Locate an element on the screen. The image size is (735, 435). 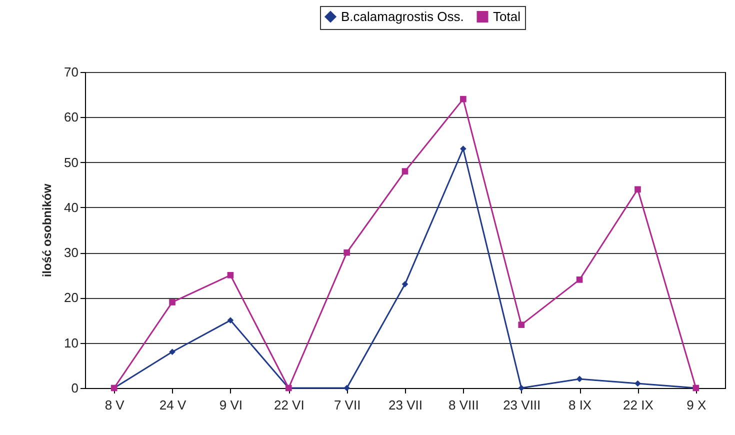
y-tick-label: 20 is located at coordinates (71, 298).